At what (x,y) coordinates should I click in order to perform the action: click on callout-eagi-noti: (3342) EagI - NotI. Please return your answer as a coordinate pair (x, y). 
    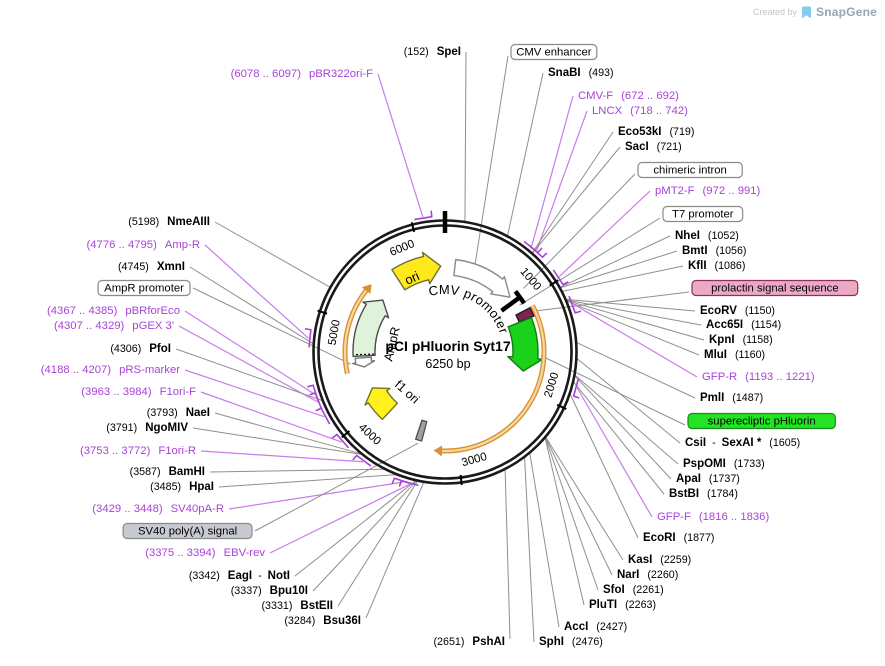
    Looking at the image, I should click on (239, 576).